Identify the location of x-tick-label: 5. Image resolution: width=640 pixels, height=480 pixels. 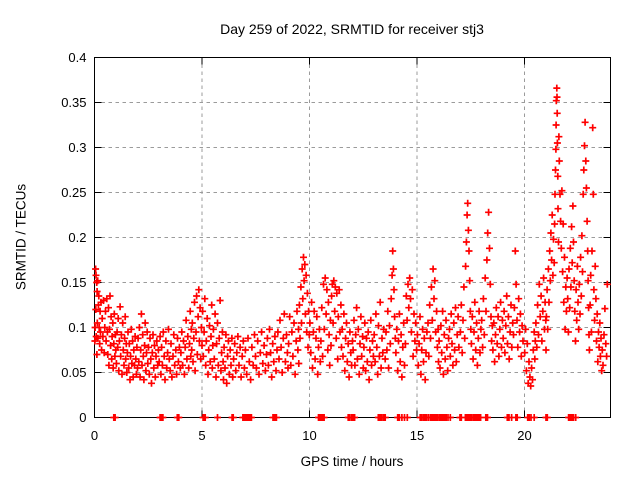
(201, 435).